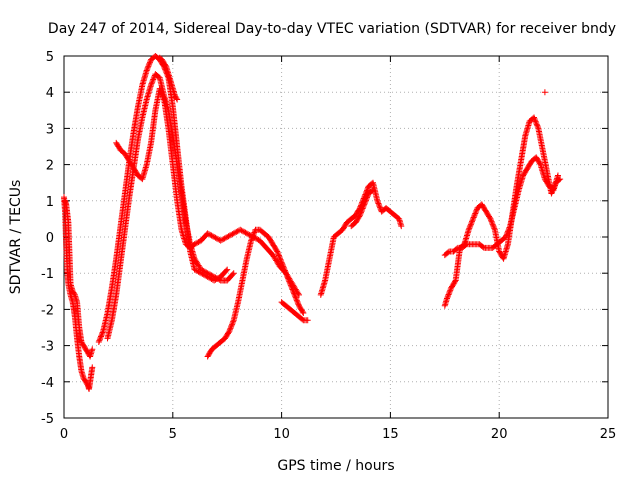 This screenshot has height=480, width=640. What do you see at coordinates (47, 310) in the screenshot?
I see `y-tick-label: -2` at bounding box center [47, 310].